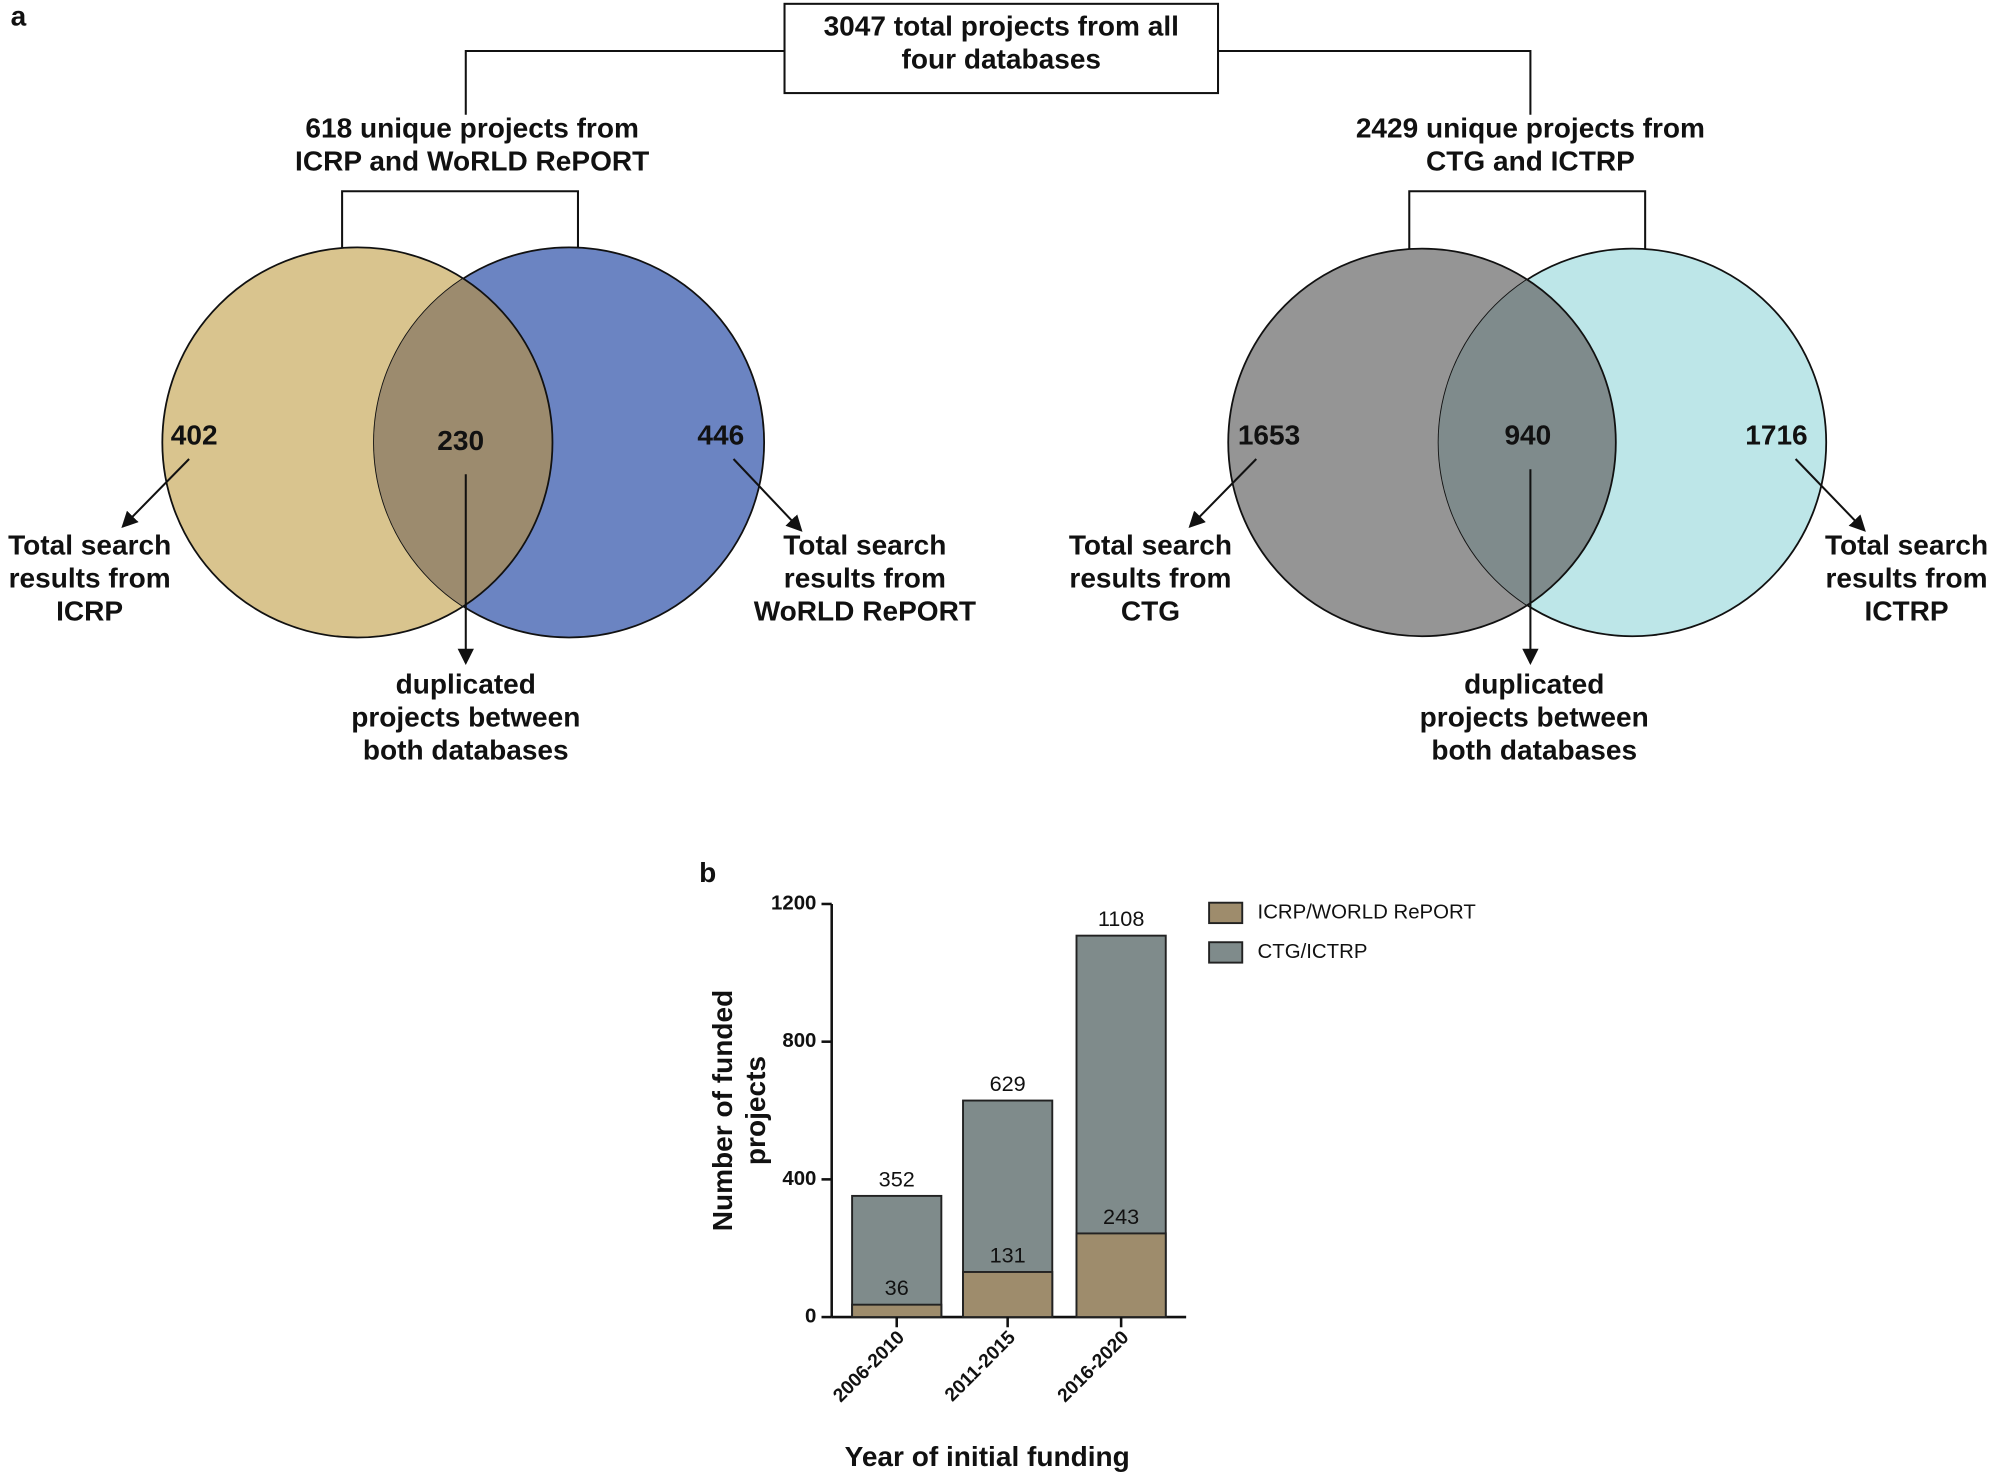 The width and height of the screenshot is (2000, 1479). Describe the element at coordinates (89, 611) in the screenshot. I see `venn-label: ICRP` at that location.